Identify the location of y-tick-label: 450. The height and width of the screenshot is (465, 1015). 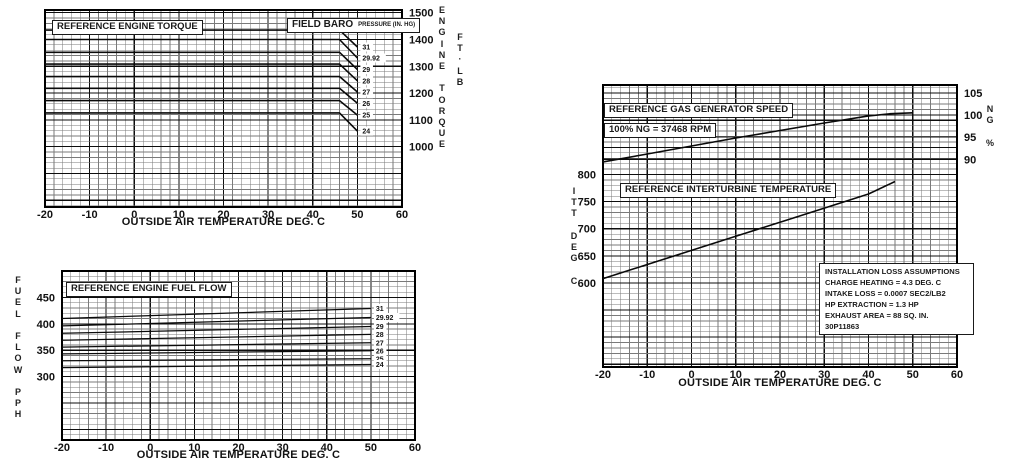
(46, 298).